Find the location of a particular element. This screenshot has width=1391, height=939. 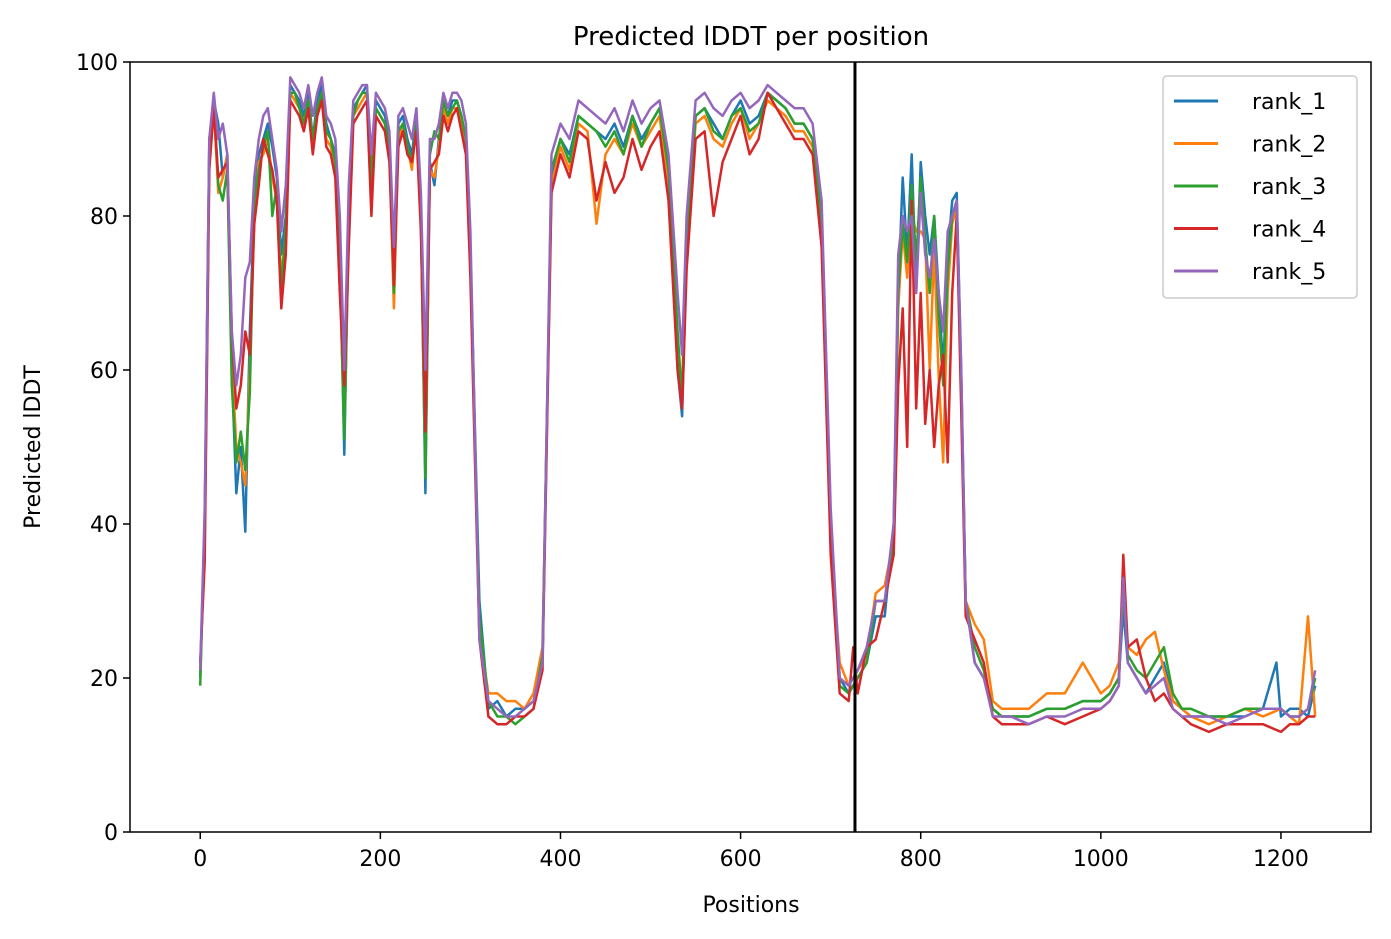

x-tick-label: 600 is located at coordinates (741, 859).